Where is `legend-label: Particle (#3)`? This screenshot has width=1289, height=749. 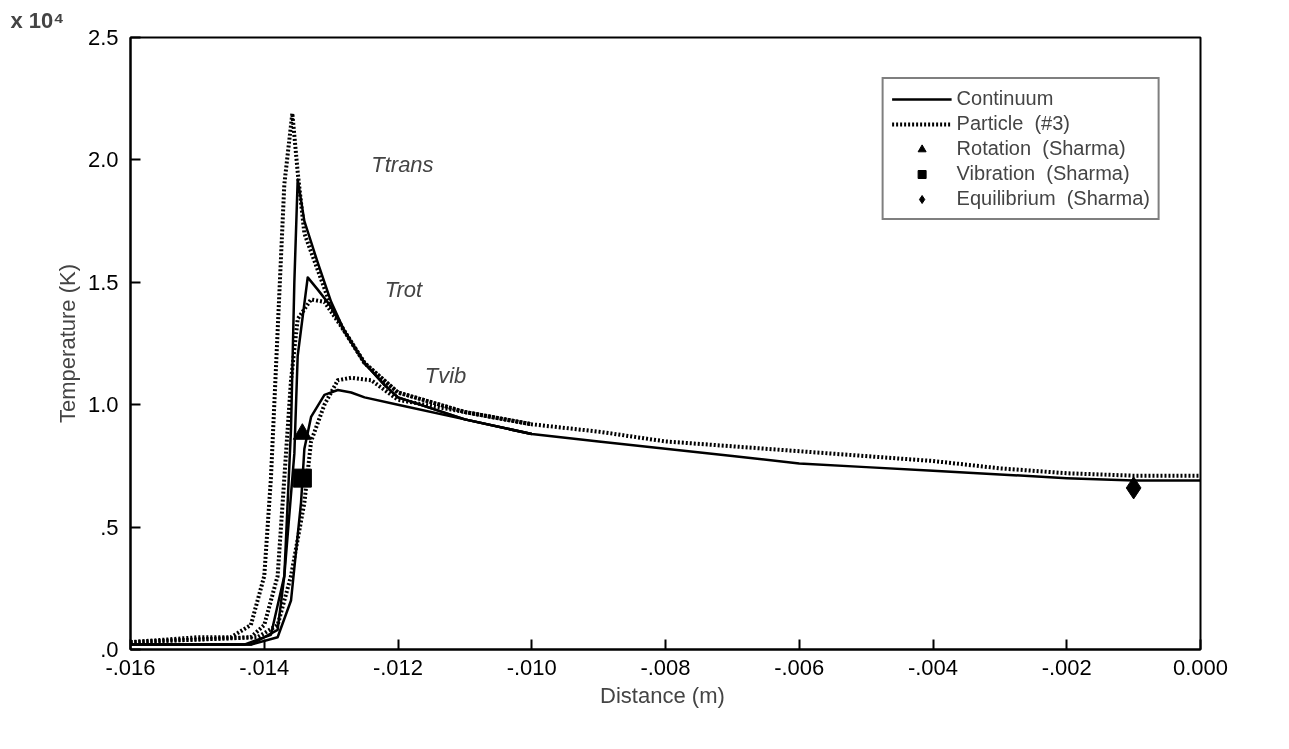 legend-label: Particle (#3) is located at coordinates (1013, 123).